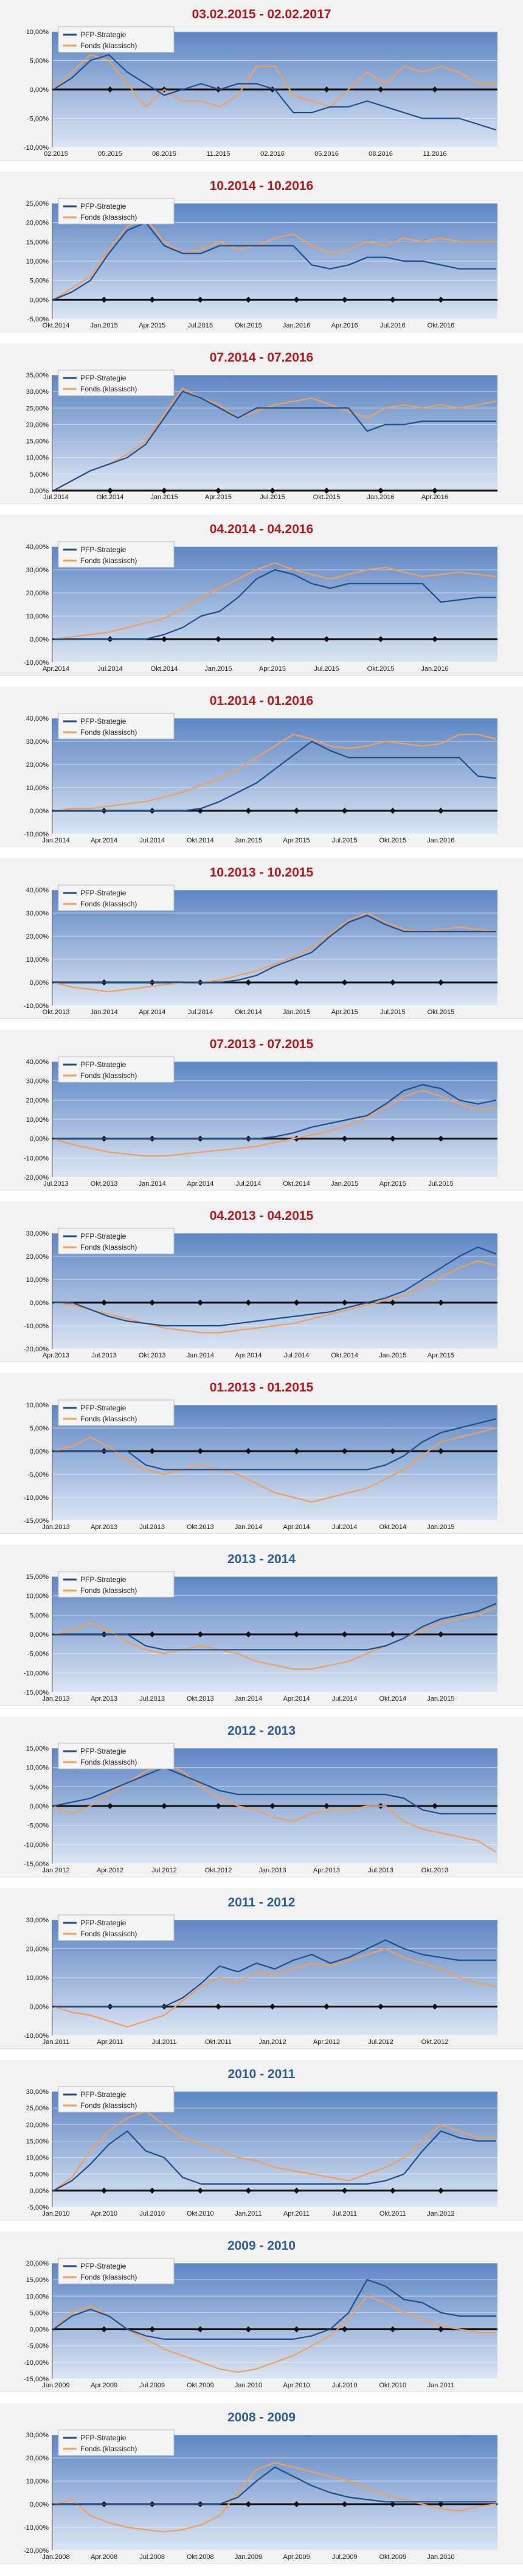 The height and width of the screenshot is (2576, 523). Describe the element at coordinates (164, 154) in the screenshot. I see `x-tick-label: 08.2015` at that location.